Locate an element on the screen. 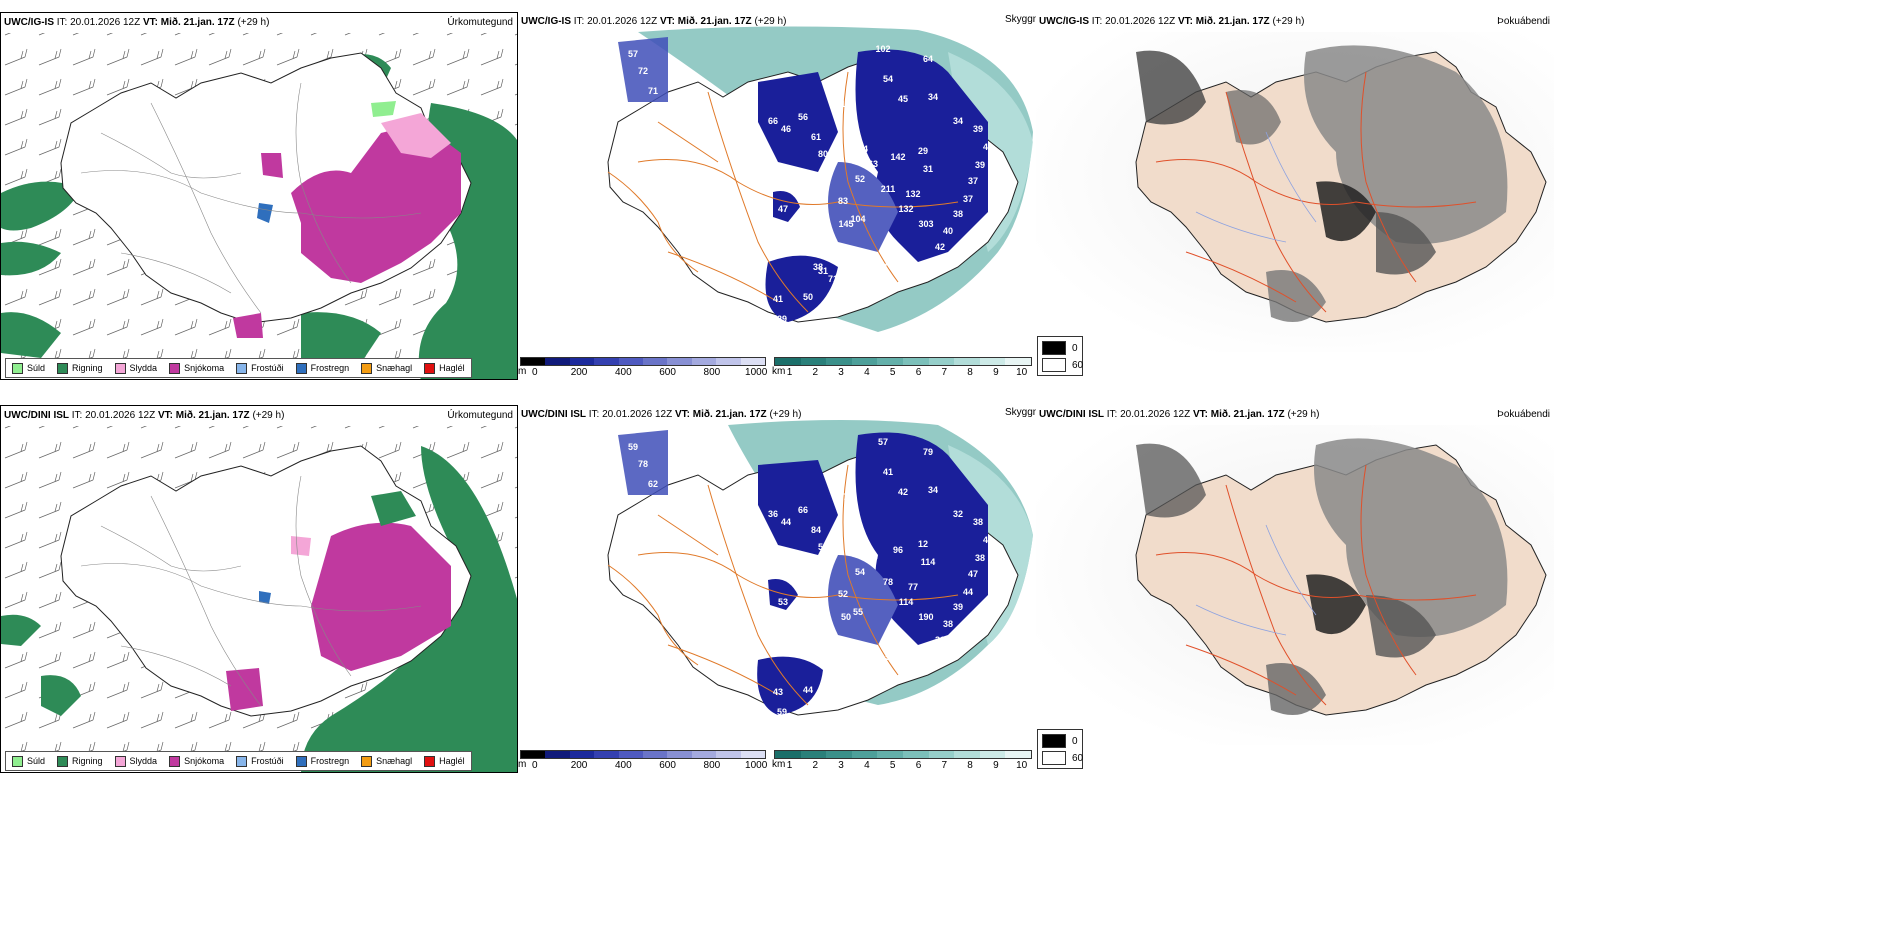 The image size is (1900, 950). colorbar-tick-label: 5 is located at coordinates (892, 372).